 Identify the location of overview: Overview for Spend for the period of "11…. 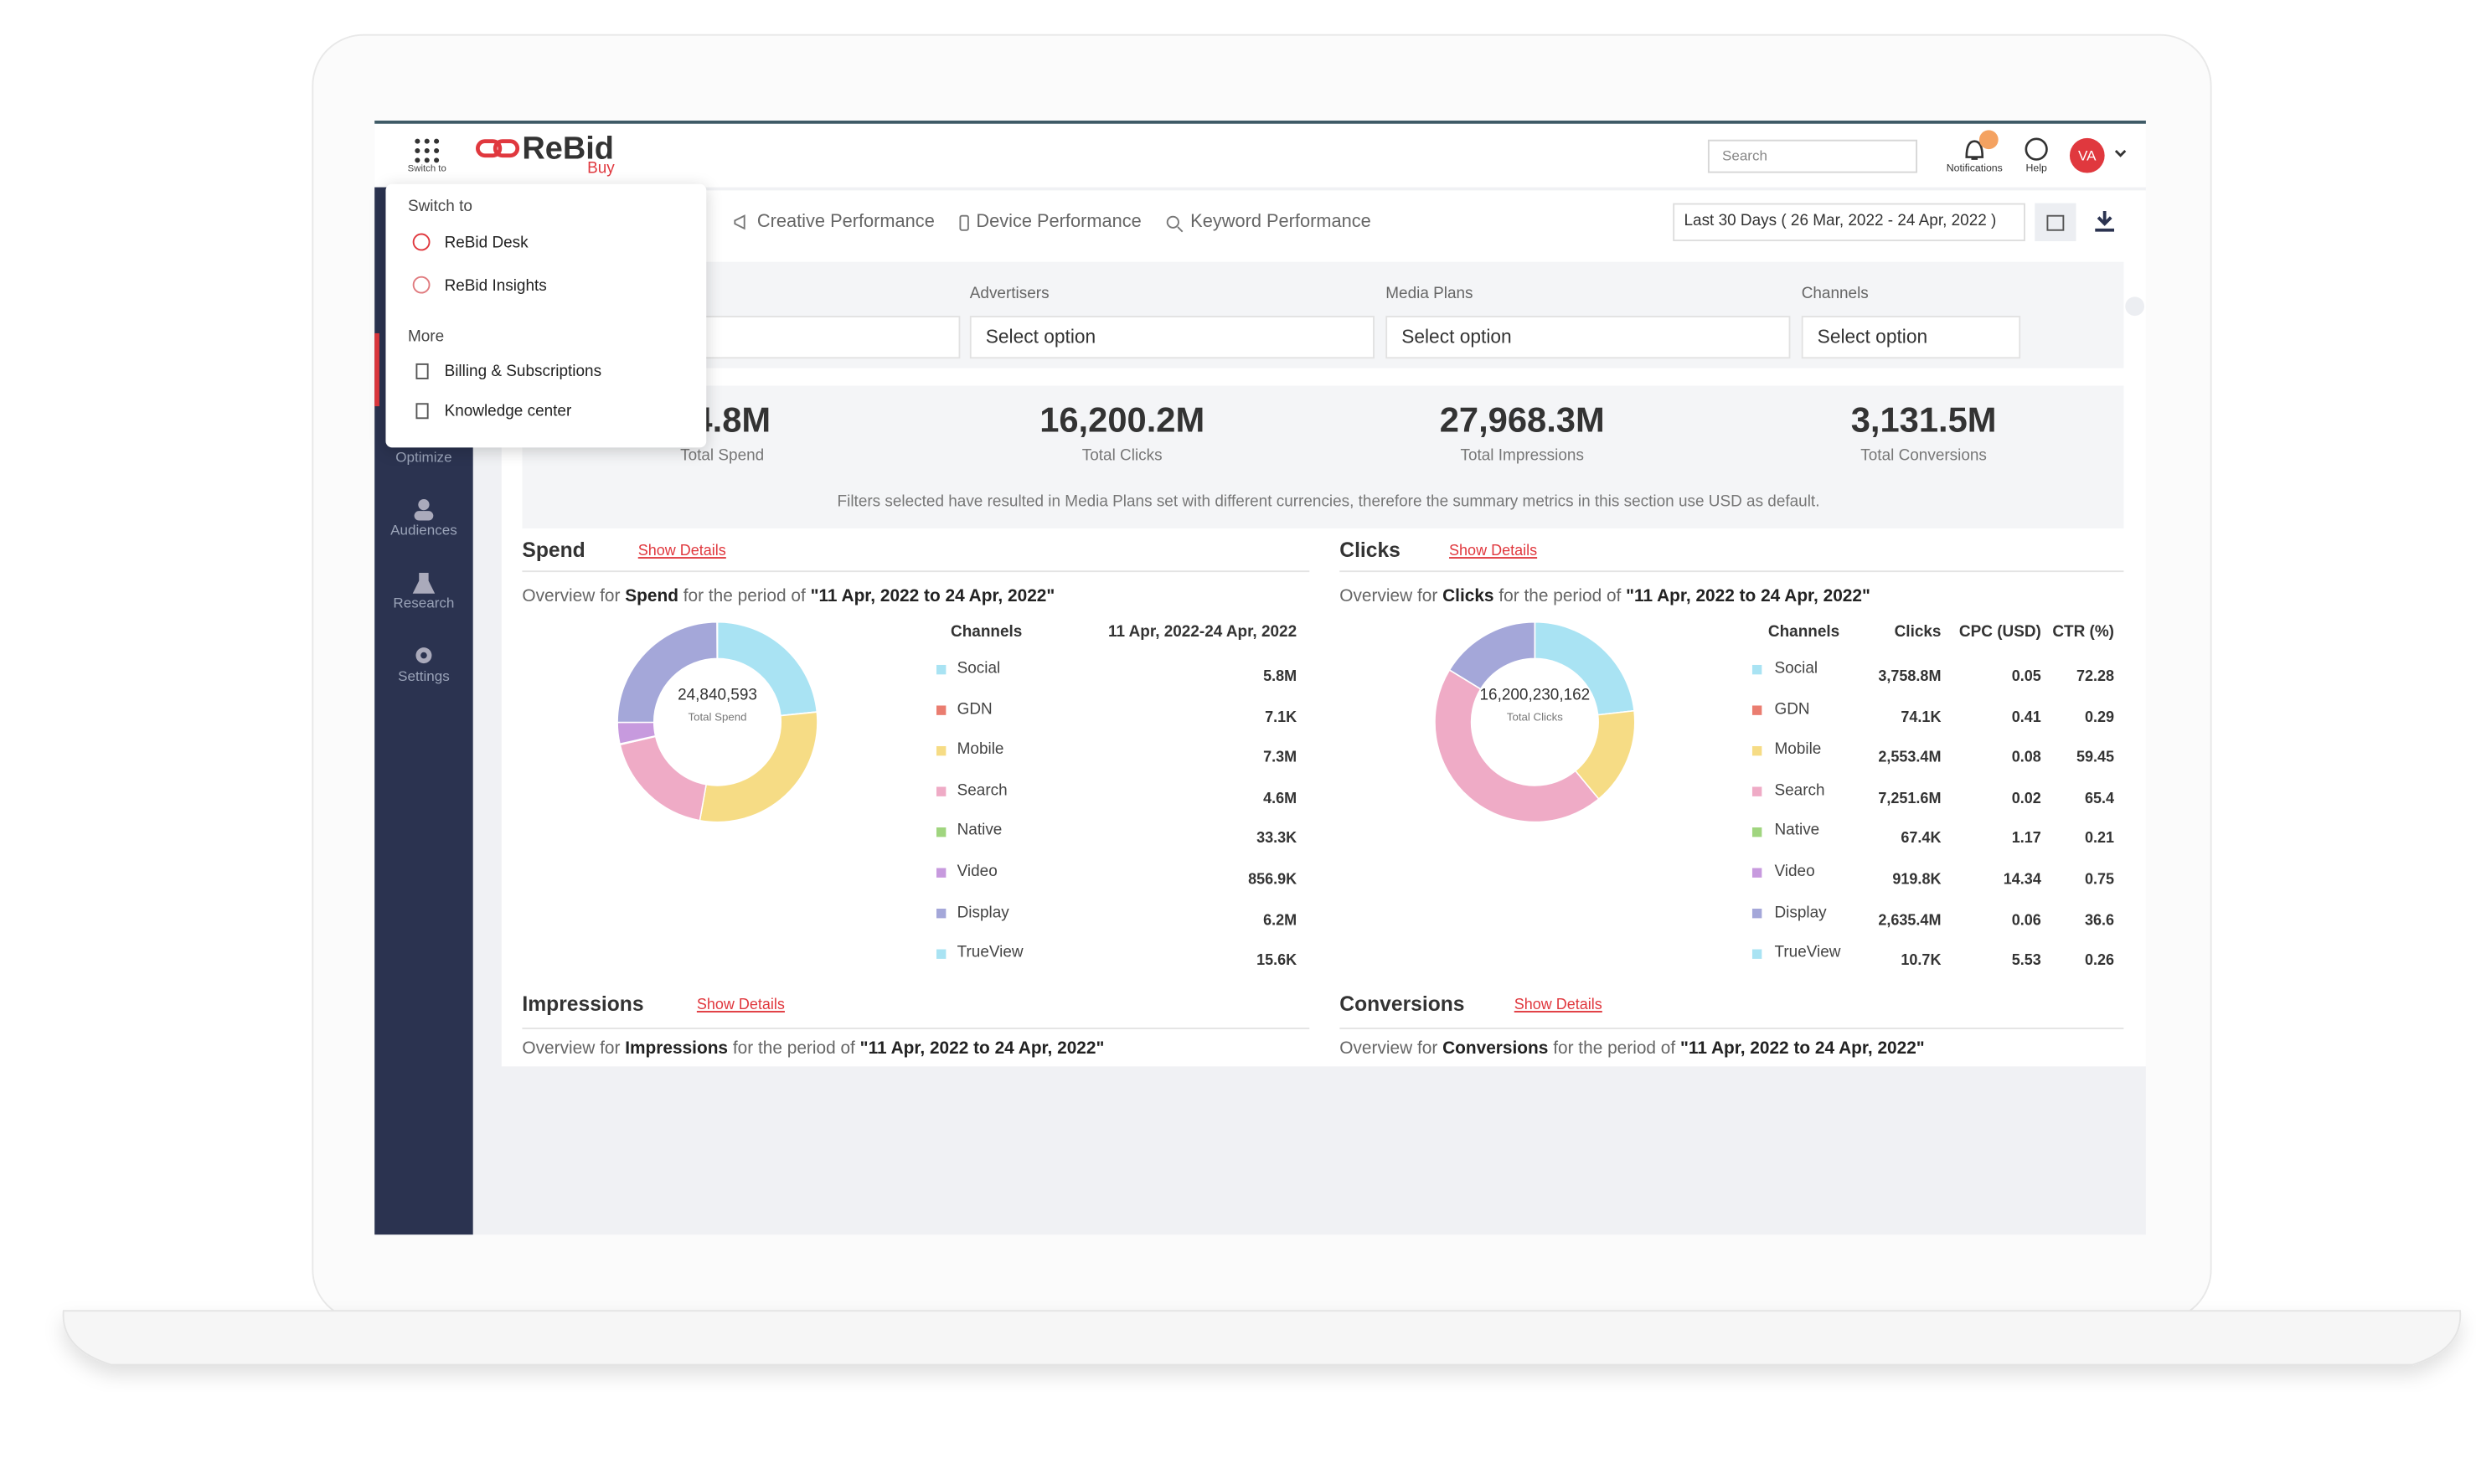
(788, 597).